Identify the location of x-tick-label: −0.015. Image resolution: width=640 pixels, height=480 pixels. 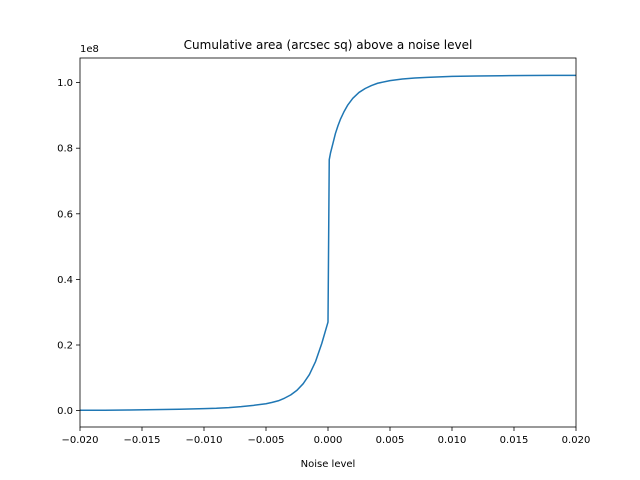
(141, 440).